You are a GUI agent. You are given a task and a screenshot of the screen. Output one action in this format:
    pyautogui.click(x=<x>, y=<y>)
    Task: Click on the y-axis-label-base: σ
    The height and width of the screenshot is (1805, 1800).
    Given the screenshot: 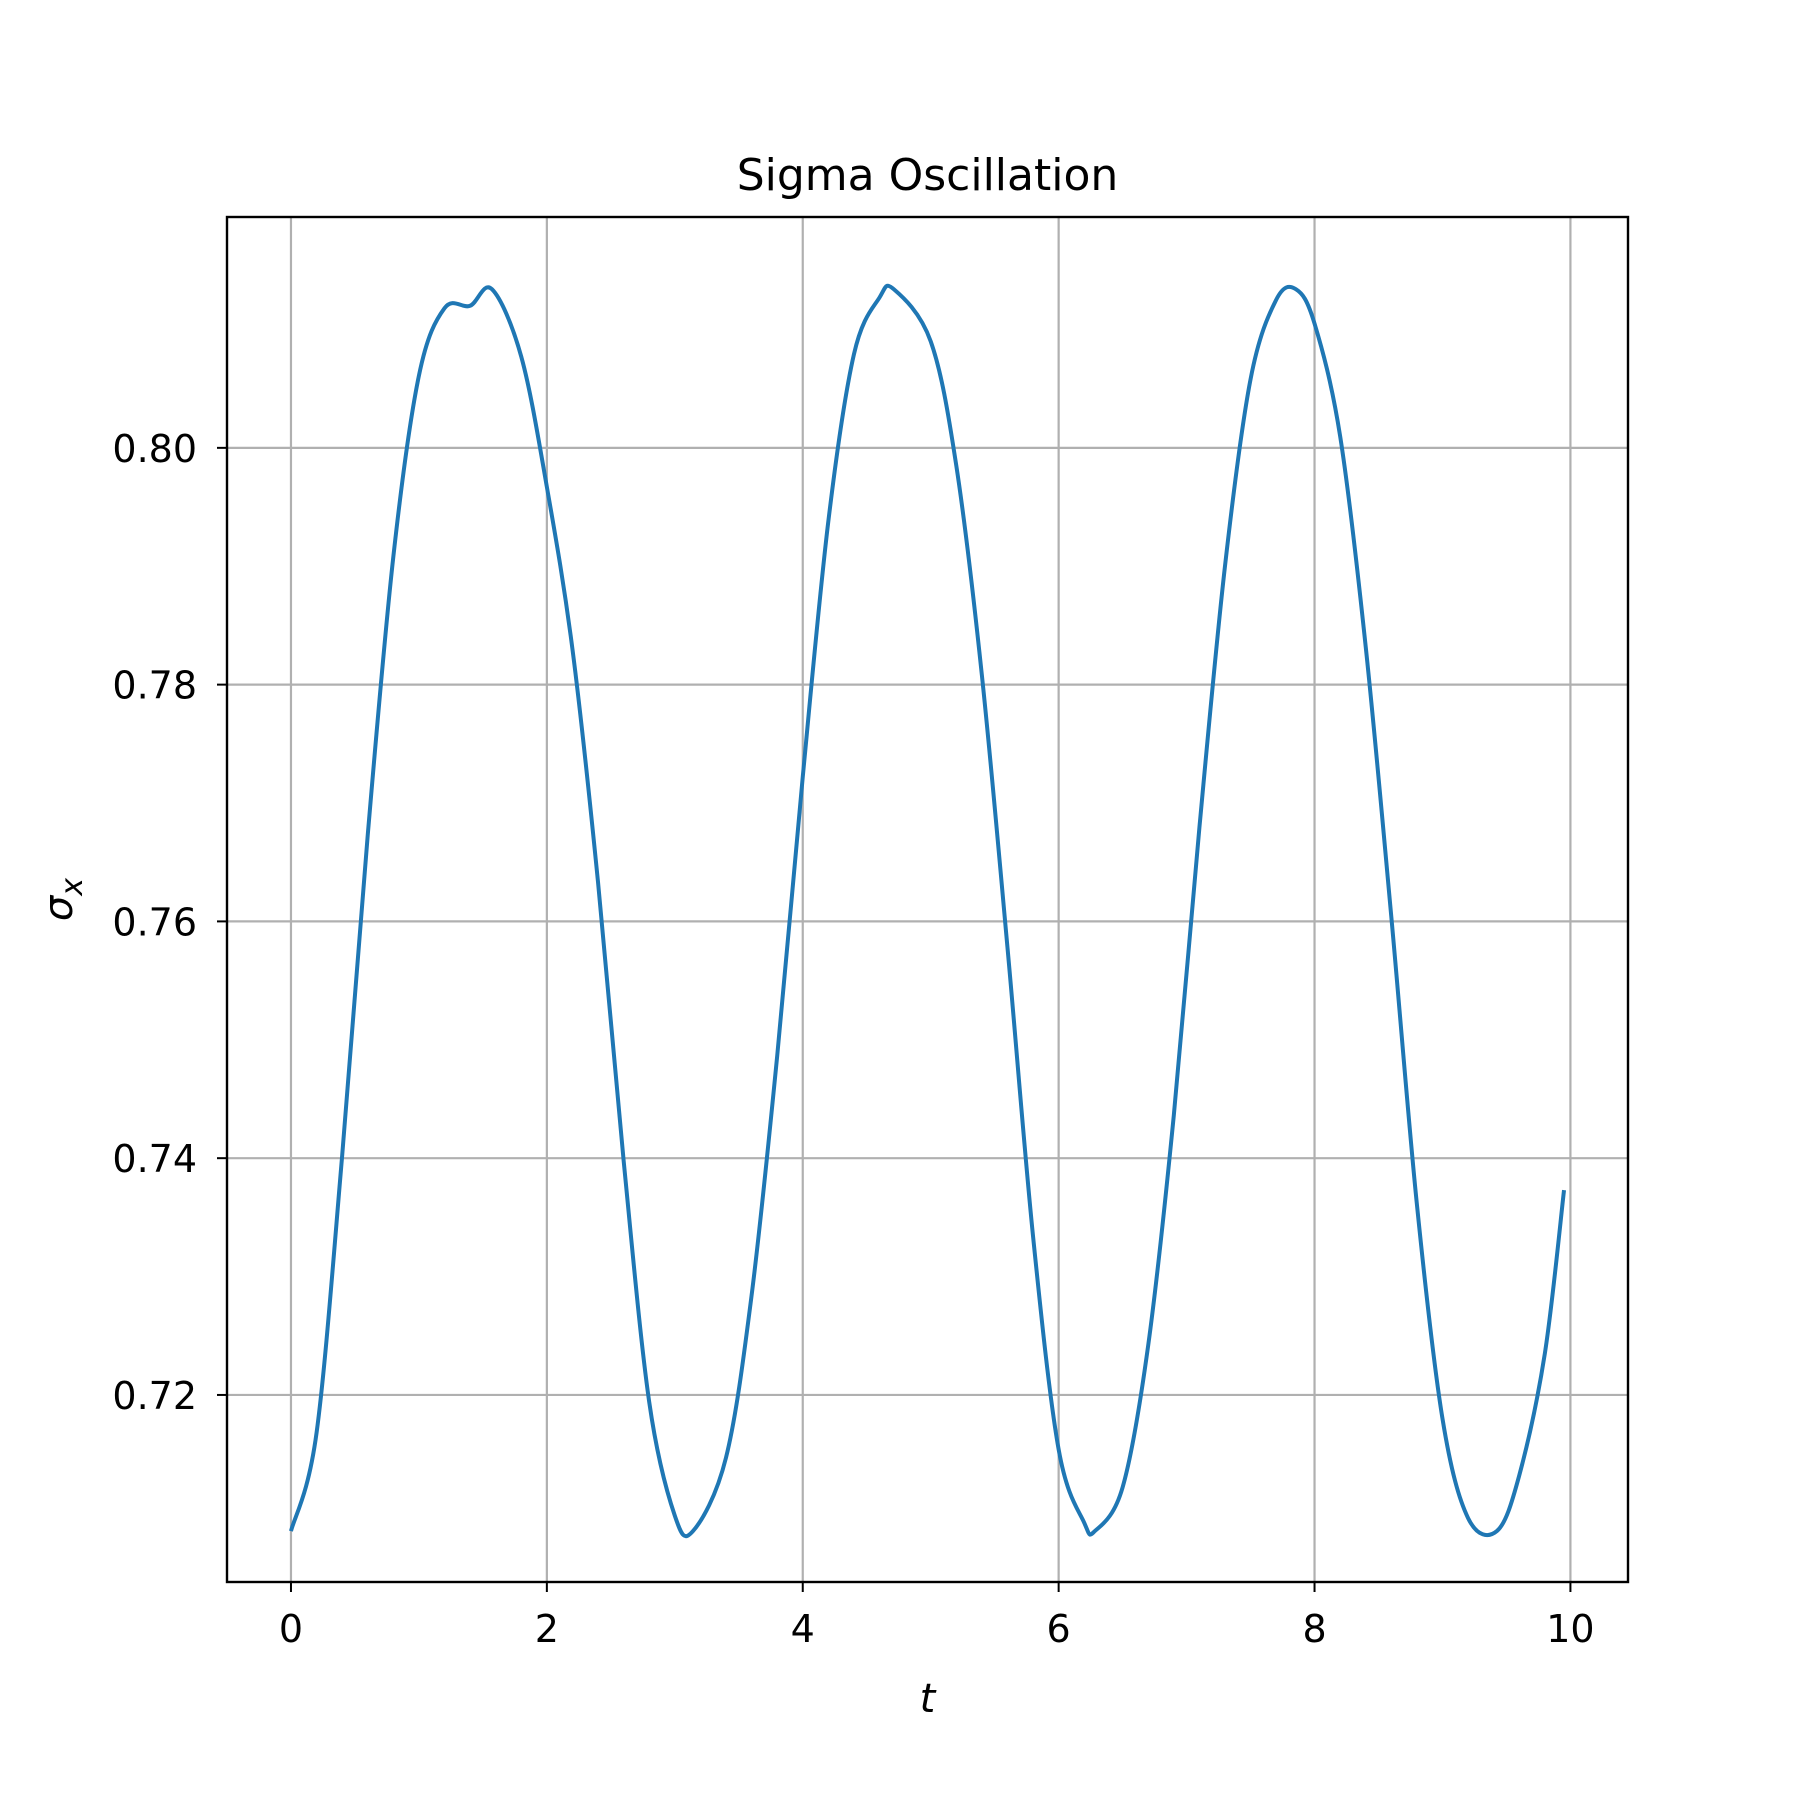 What is the action you would take?
    pyautogui.click(x=59, y=907)
    